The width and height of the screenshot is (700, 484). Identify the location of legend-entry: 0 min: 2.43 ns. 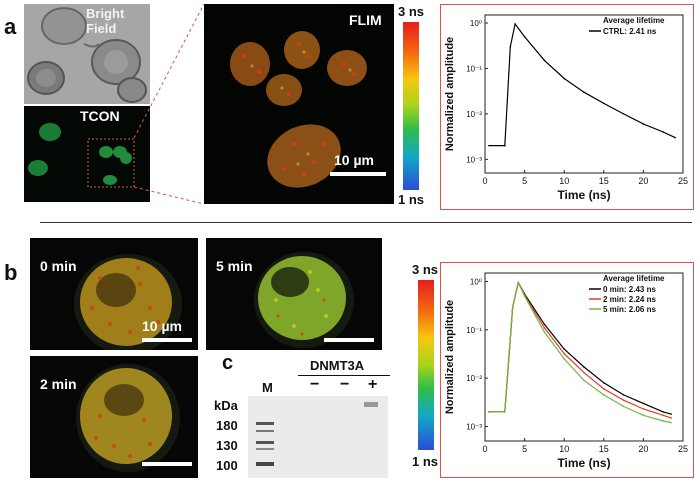
(629, 289).